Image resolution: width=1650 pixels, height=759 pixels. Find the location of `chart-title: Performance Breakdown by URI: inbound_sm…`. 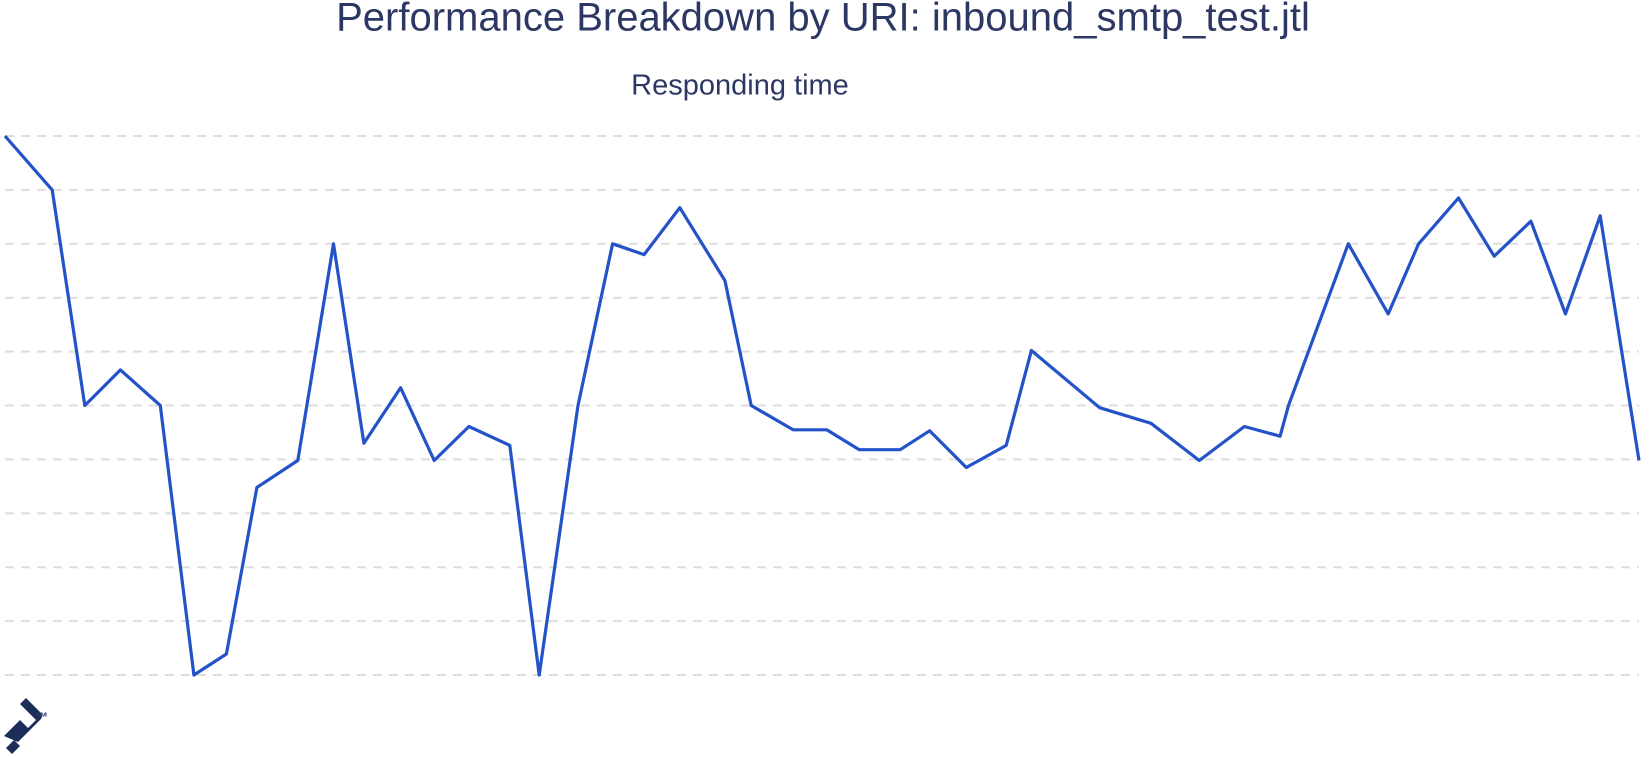

chart-title: Performance Breakdown by URI: inbound_sm… is located at coordinates (823, 20).